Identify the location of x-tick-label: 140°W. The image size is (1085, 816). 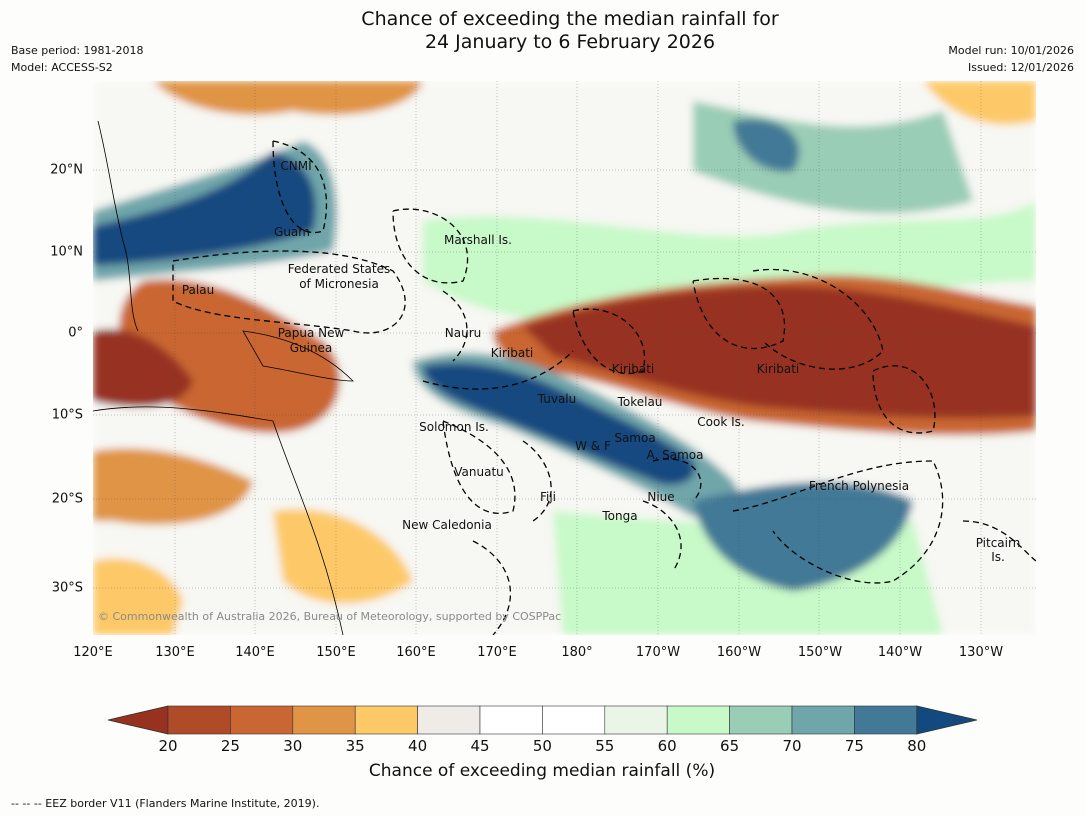
(900, 652).